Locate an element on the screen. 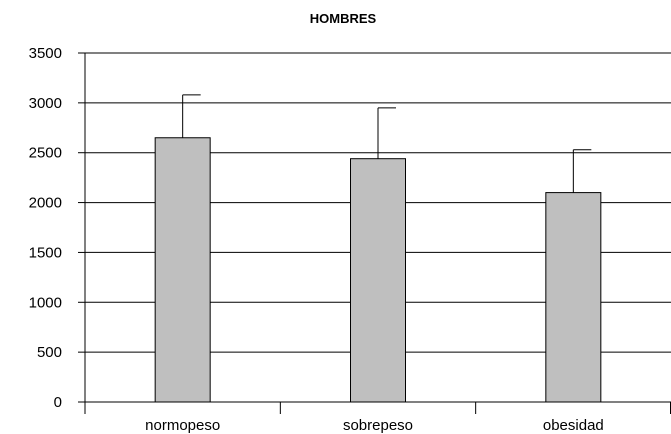 The image size is (671, 434). y-tick-label: 500 is located at coordinates (49, 352).